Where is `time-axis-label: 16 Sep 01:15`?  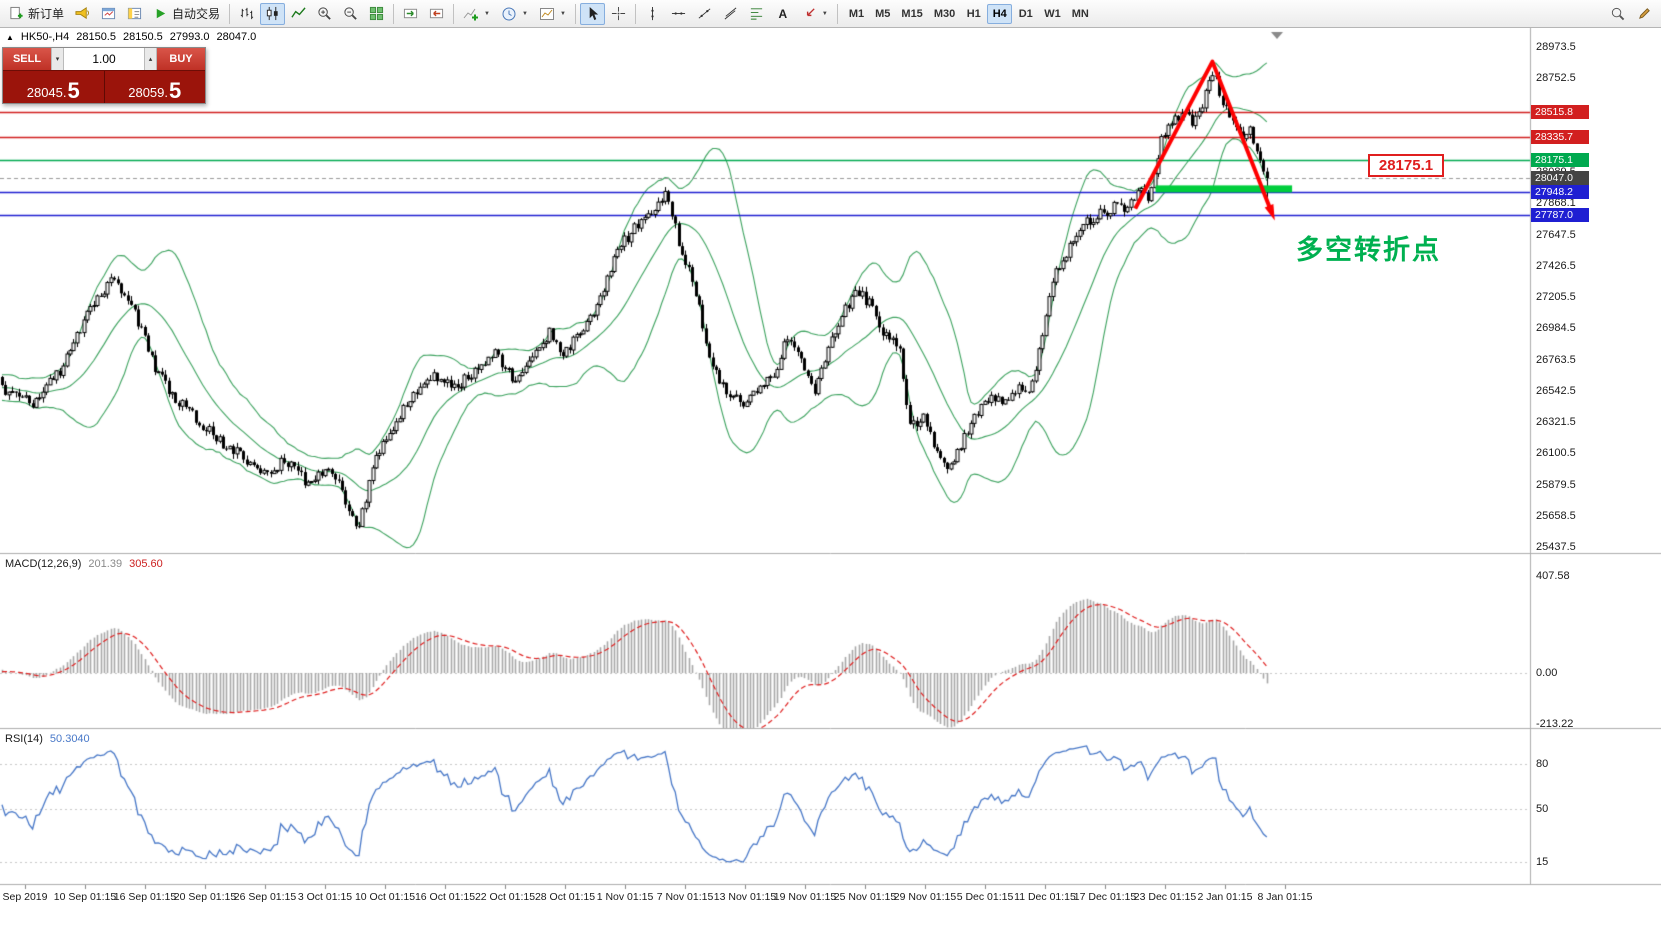
time-axis-label: 16 Sep 01:15 is located at coordinates (145, 897).